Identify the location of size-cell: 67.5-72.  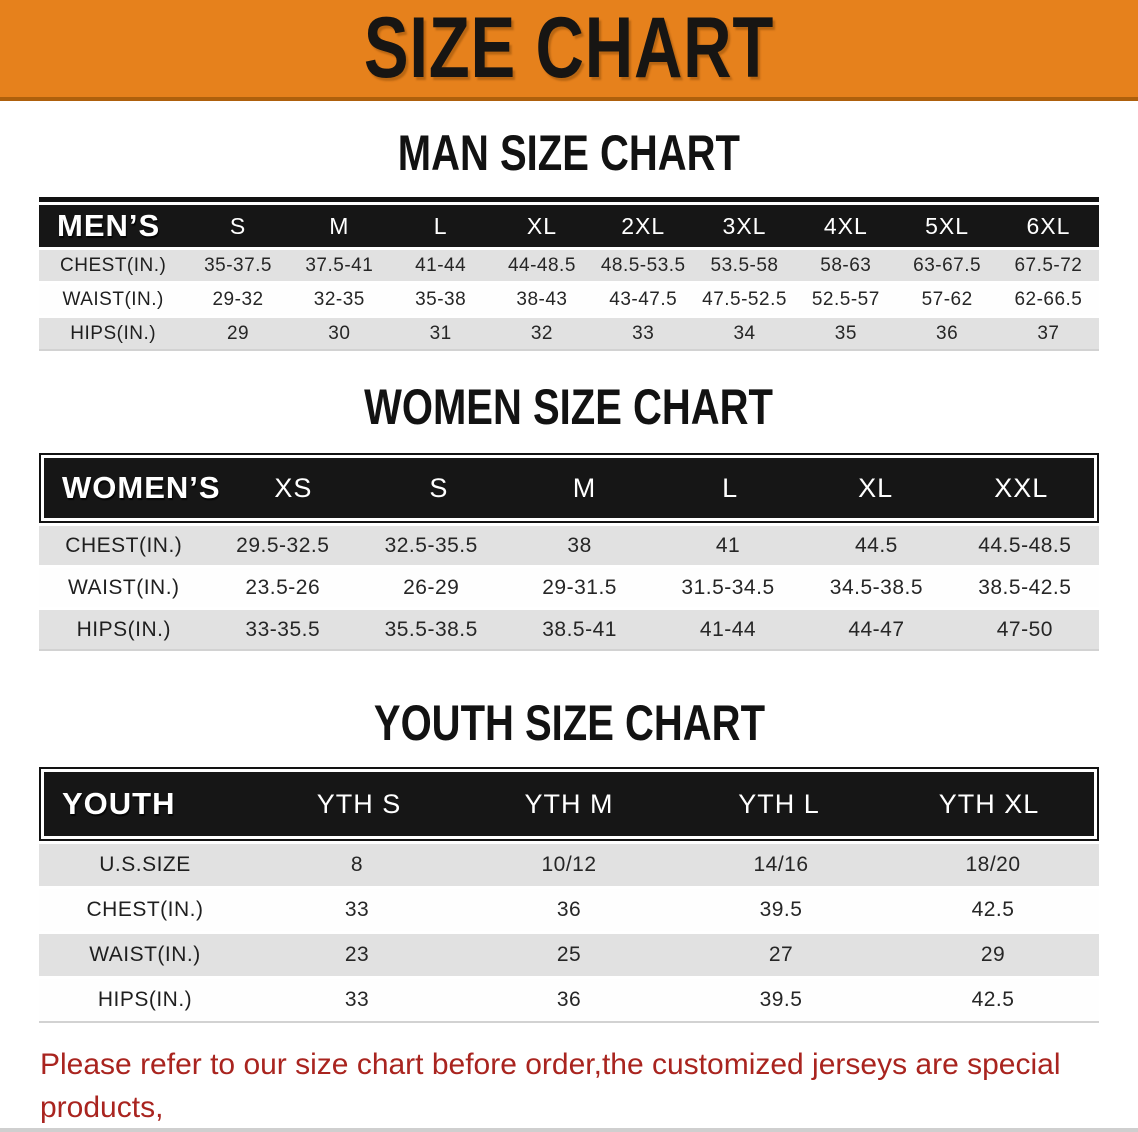
(1048, 265).